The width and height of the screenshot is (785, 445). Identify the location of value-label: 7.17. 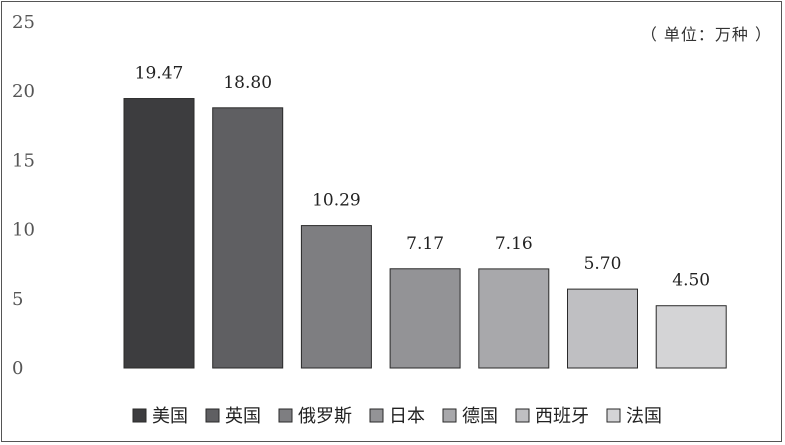
(425, 244).